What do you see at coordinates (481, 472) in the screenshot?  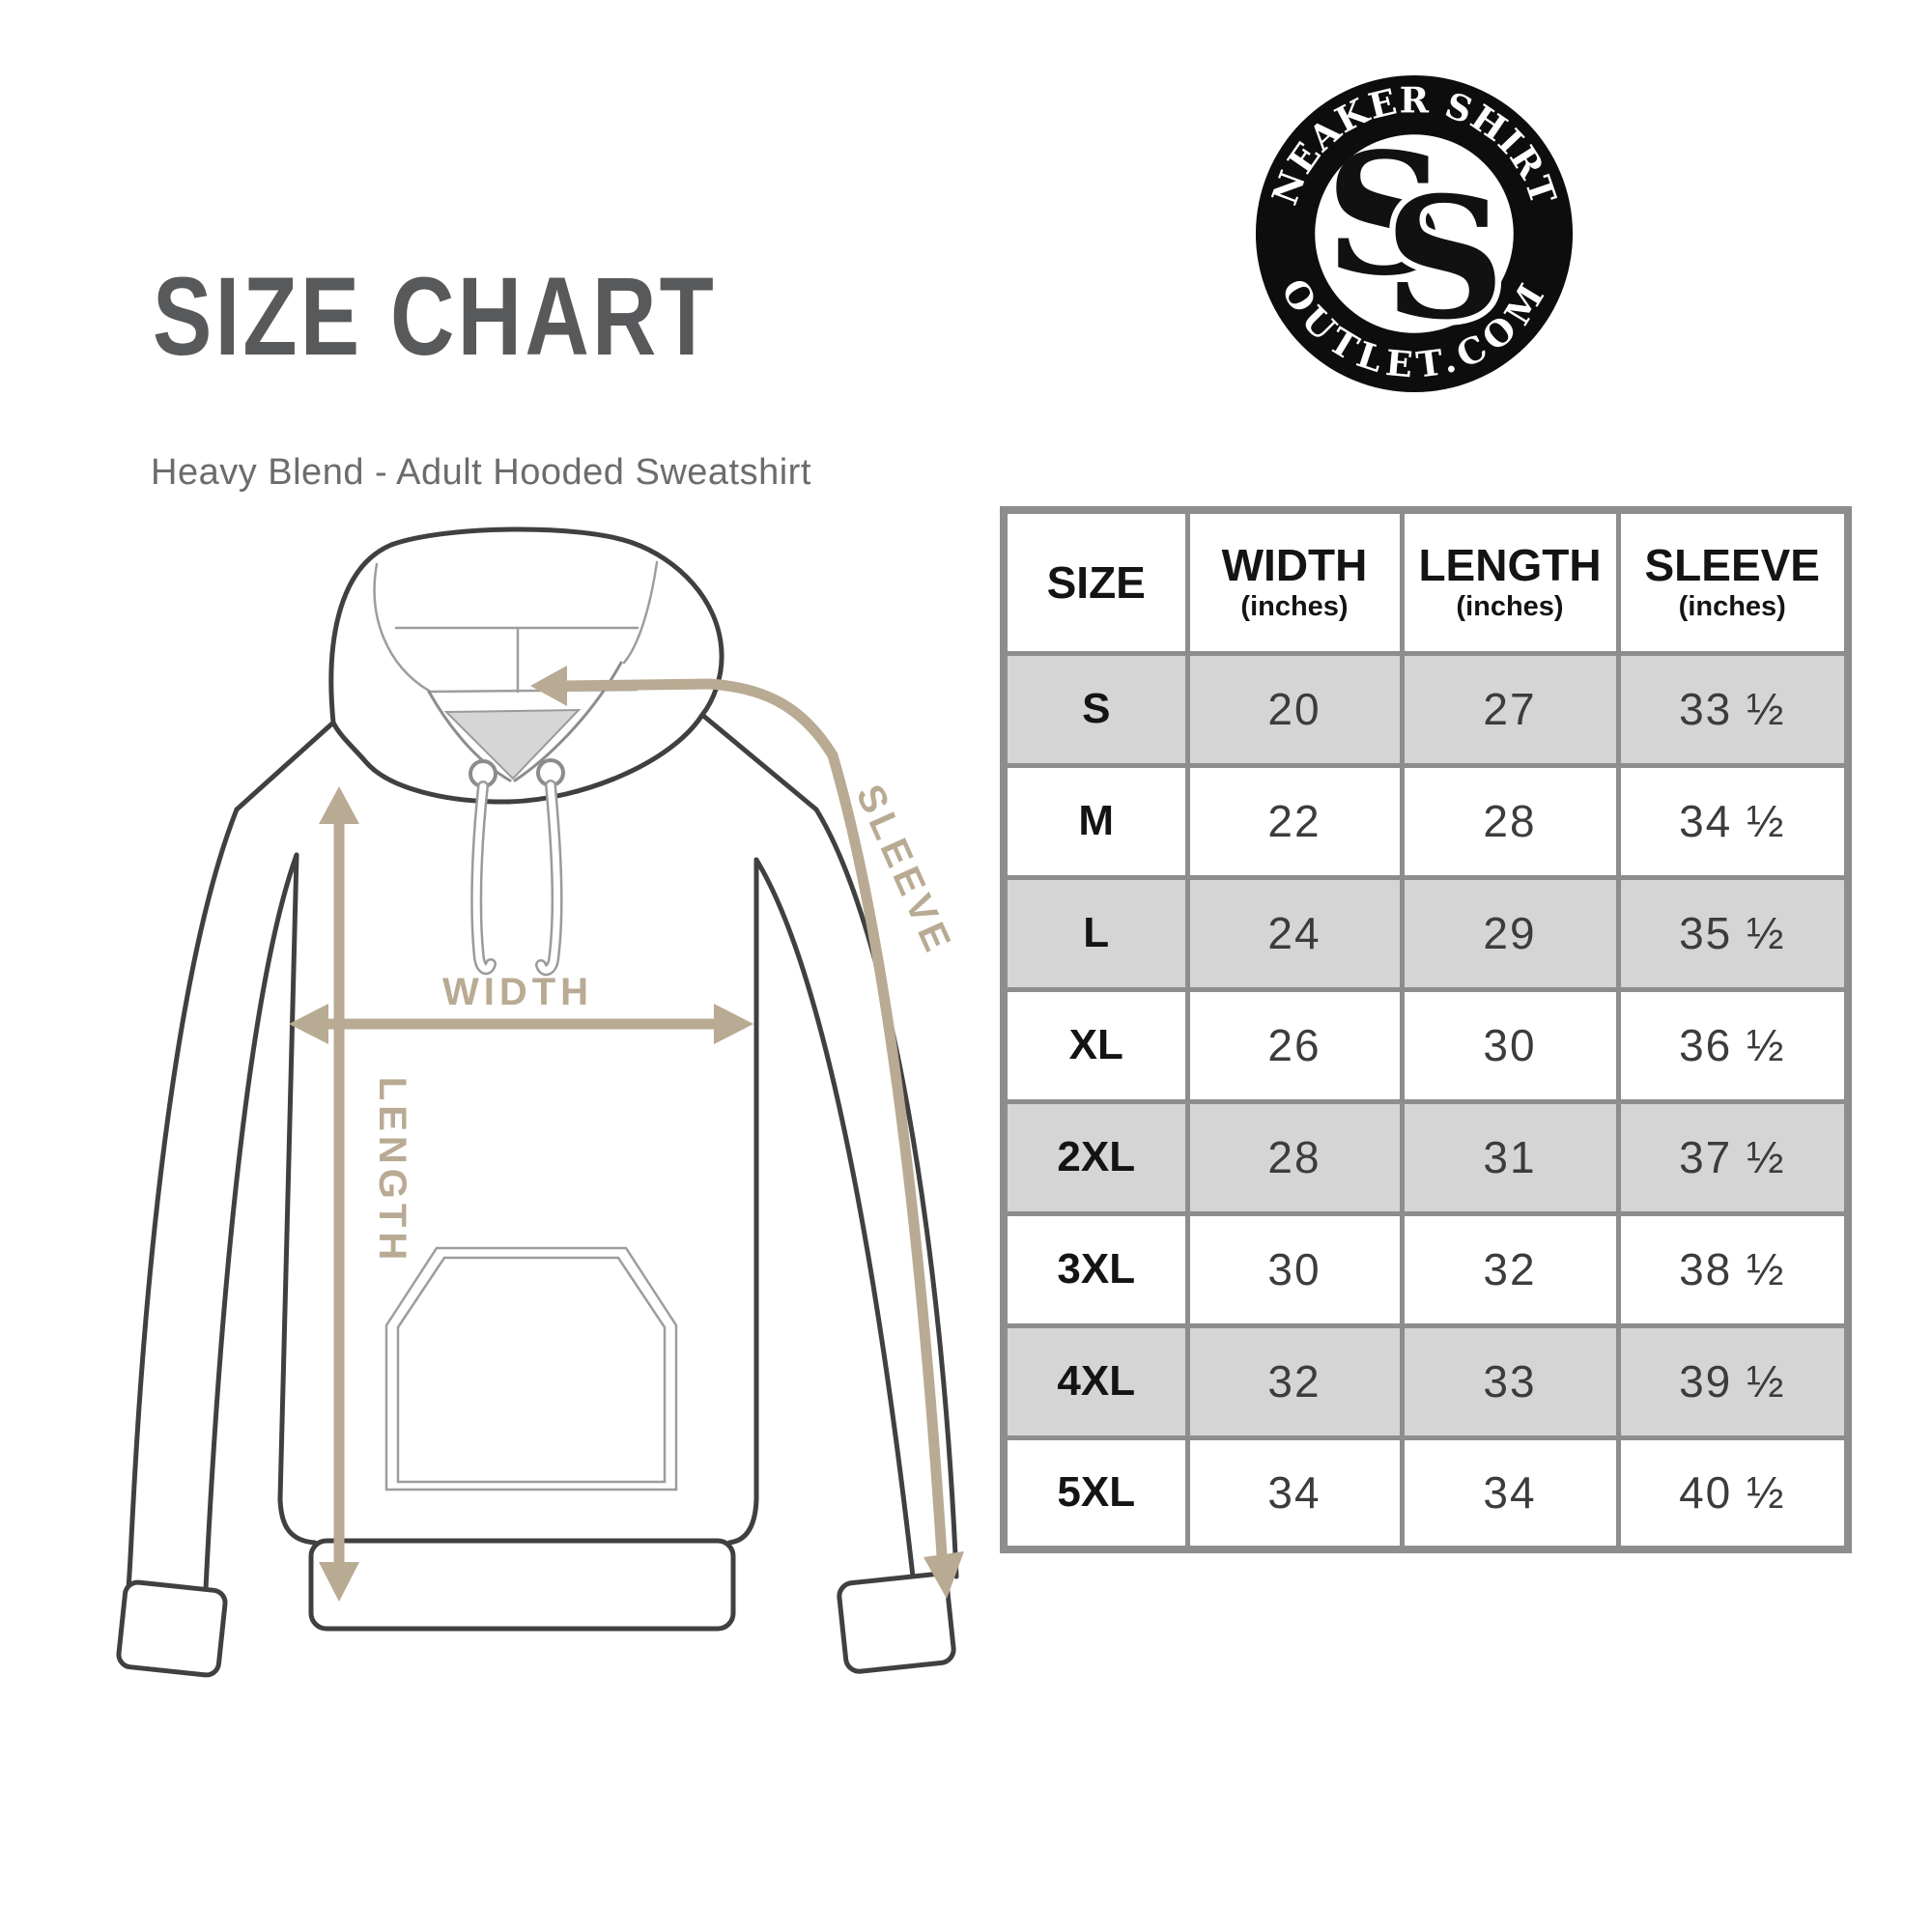 I see `page-subtitle: Heavy Blend - Adult Hooded Sweatshirt` at bounding box center [481, 472].